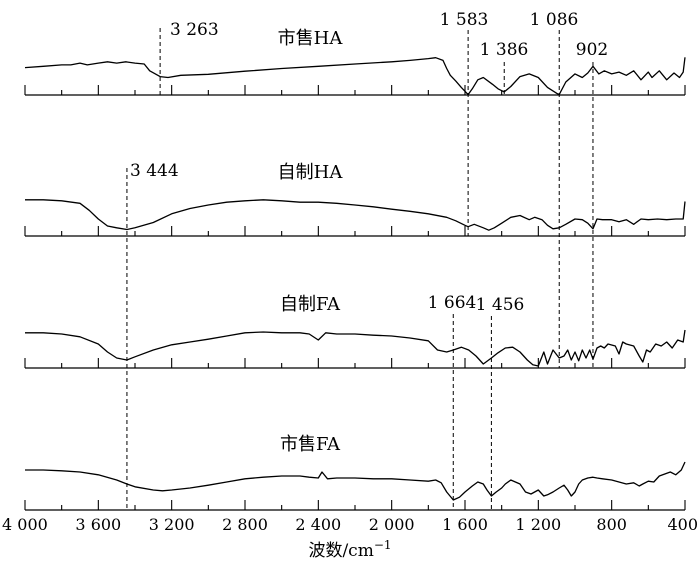  I want to click on panel-commercial-fa: 市售FA, so click(355, 472).